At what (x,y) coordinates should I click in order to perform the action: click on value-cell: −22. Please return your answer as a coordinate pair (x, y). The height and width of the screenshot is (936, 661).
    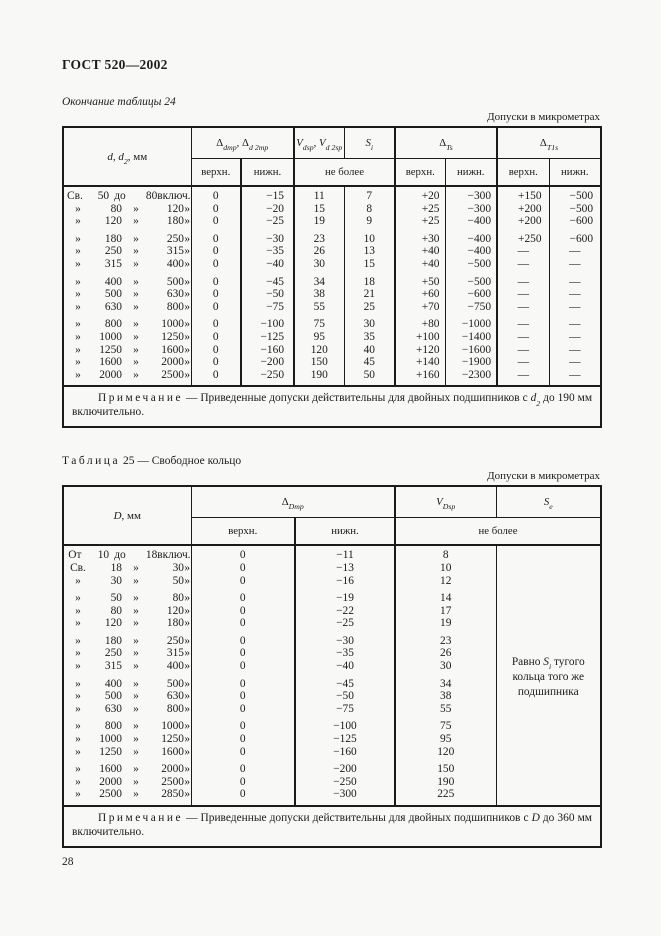
    Looking at the image, I should click on (344, 611).